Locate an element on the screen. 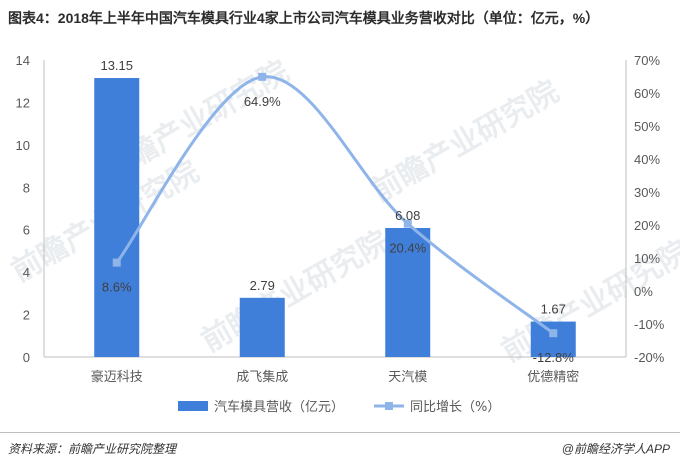 Image resolution: width=680 pixels, height=466 pixels. footer-divider is located at coordinates (340, 432).